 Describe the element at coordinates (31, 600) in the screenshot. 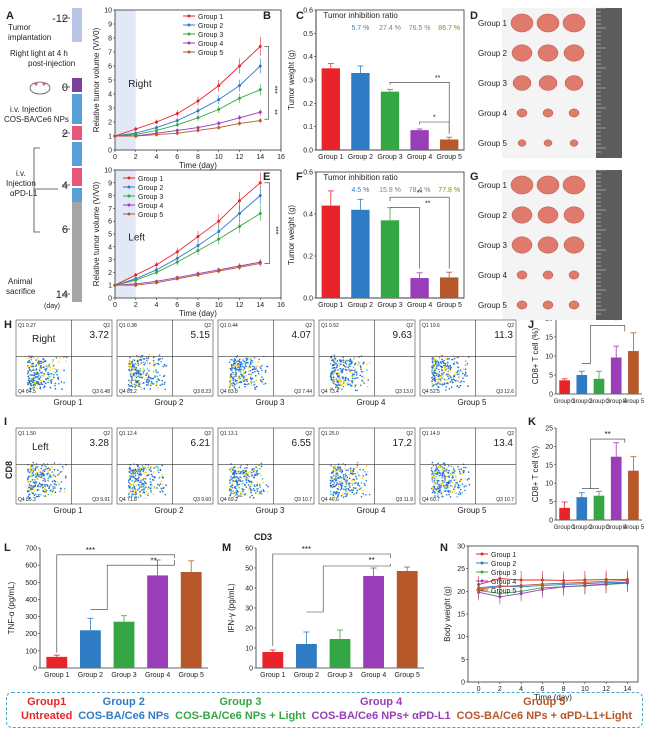

I see `y-tick-label: 400` at that location.